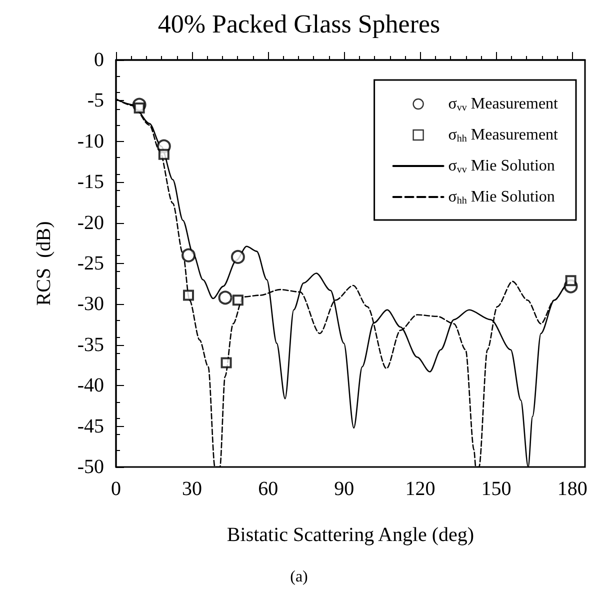 Image resolution: width=598 pixels, height=601 pixels. What do you see at coordinates (268, 489) in the screenshot?
I see `x-tick-label: 60` at bounding box center [268, 489].